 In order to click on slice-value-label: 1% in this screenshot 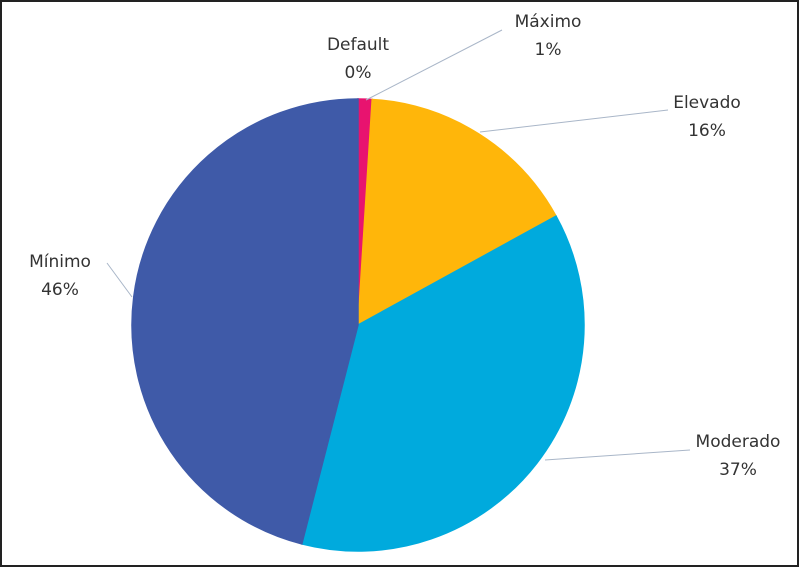, I will do `click(548, 50)`.